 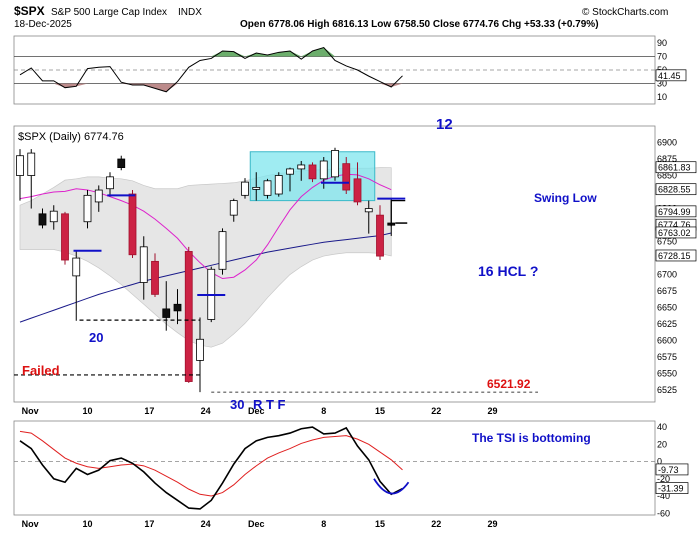 What do you see at coordinates (508, 271) in the screenshot?
I see `annot-hcl: 16 HCL ?` at bounding box center [508, 271].